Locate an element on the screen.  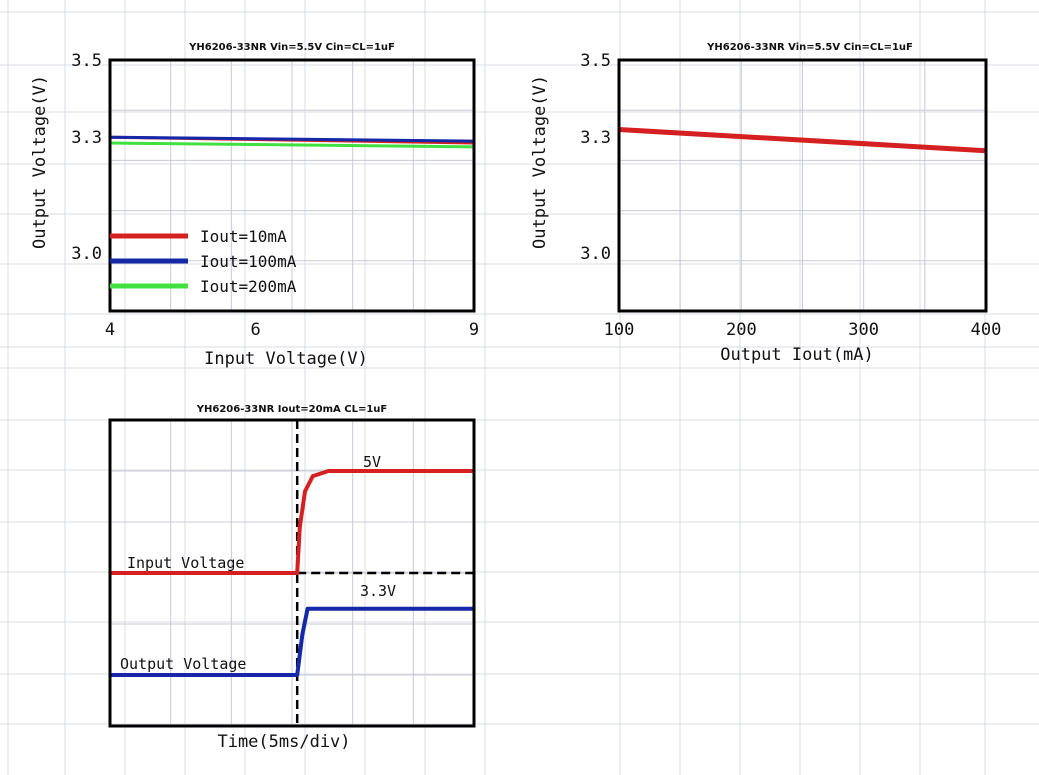
chart2-x-axis-label: Output Iout(mA) is located at coordinates (797, 355).